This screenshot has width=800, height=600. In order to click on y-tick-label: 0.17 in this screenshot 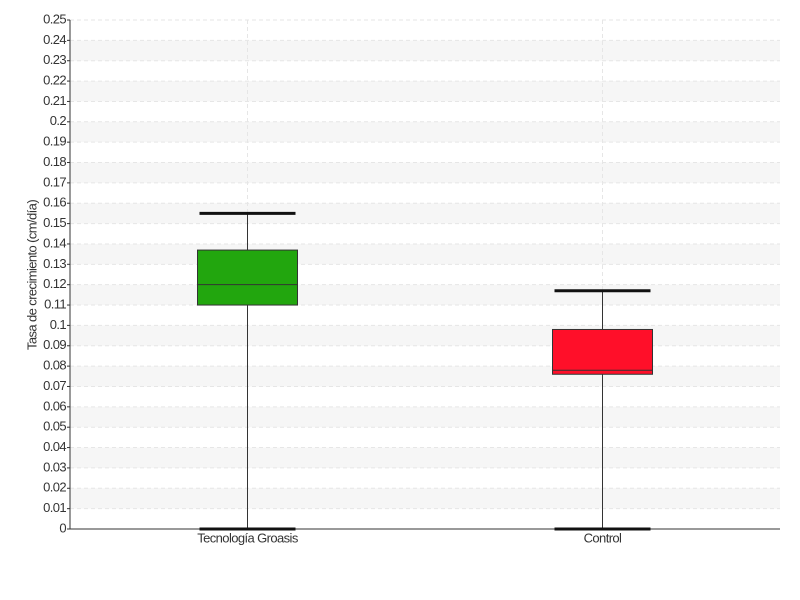, I will do `click(54, 181)`.